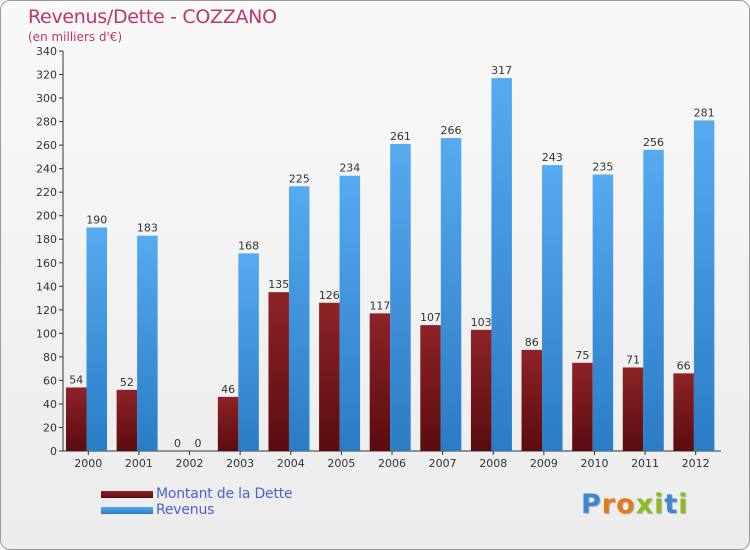 The width and height of the screenshot is (750, 550). I want to click on logo-letter: P, so click(591, 504).